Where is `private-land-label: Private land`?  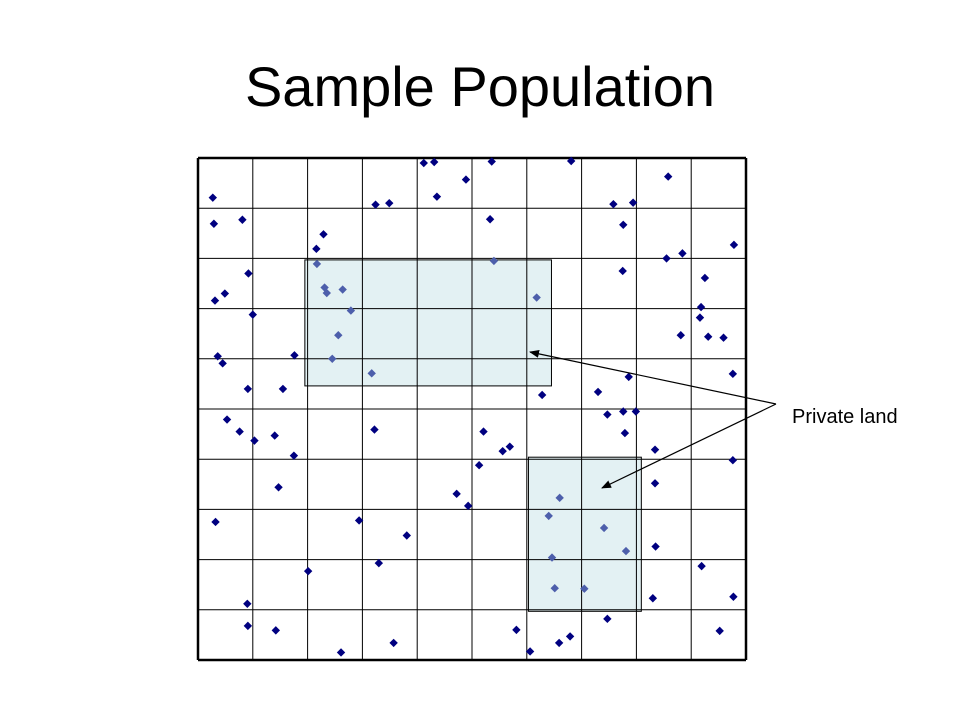 private-land-label: Private land is located at coordinates (845, 417).